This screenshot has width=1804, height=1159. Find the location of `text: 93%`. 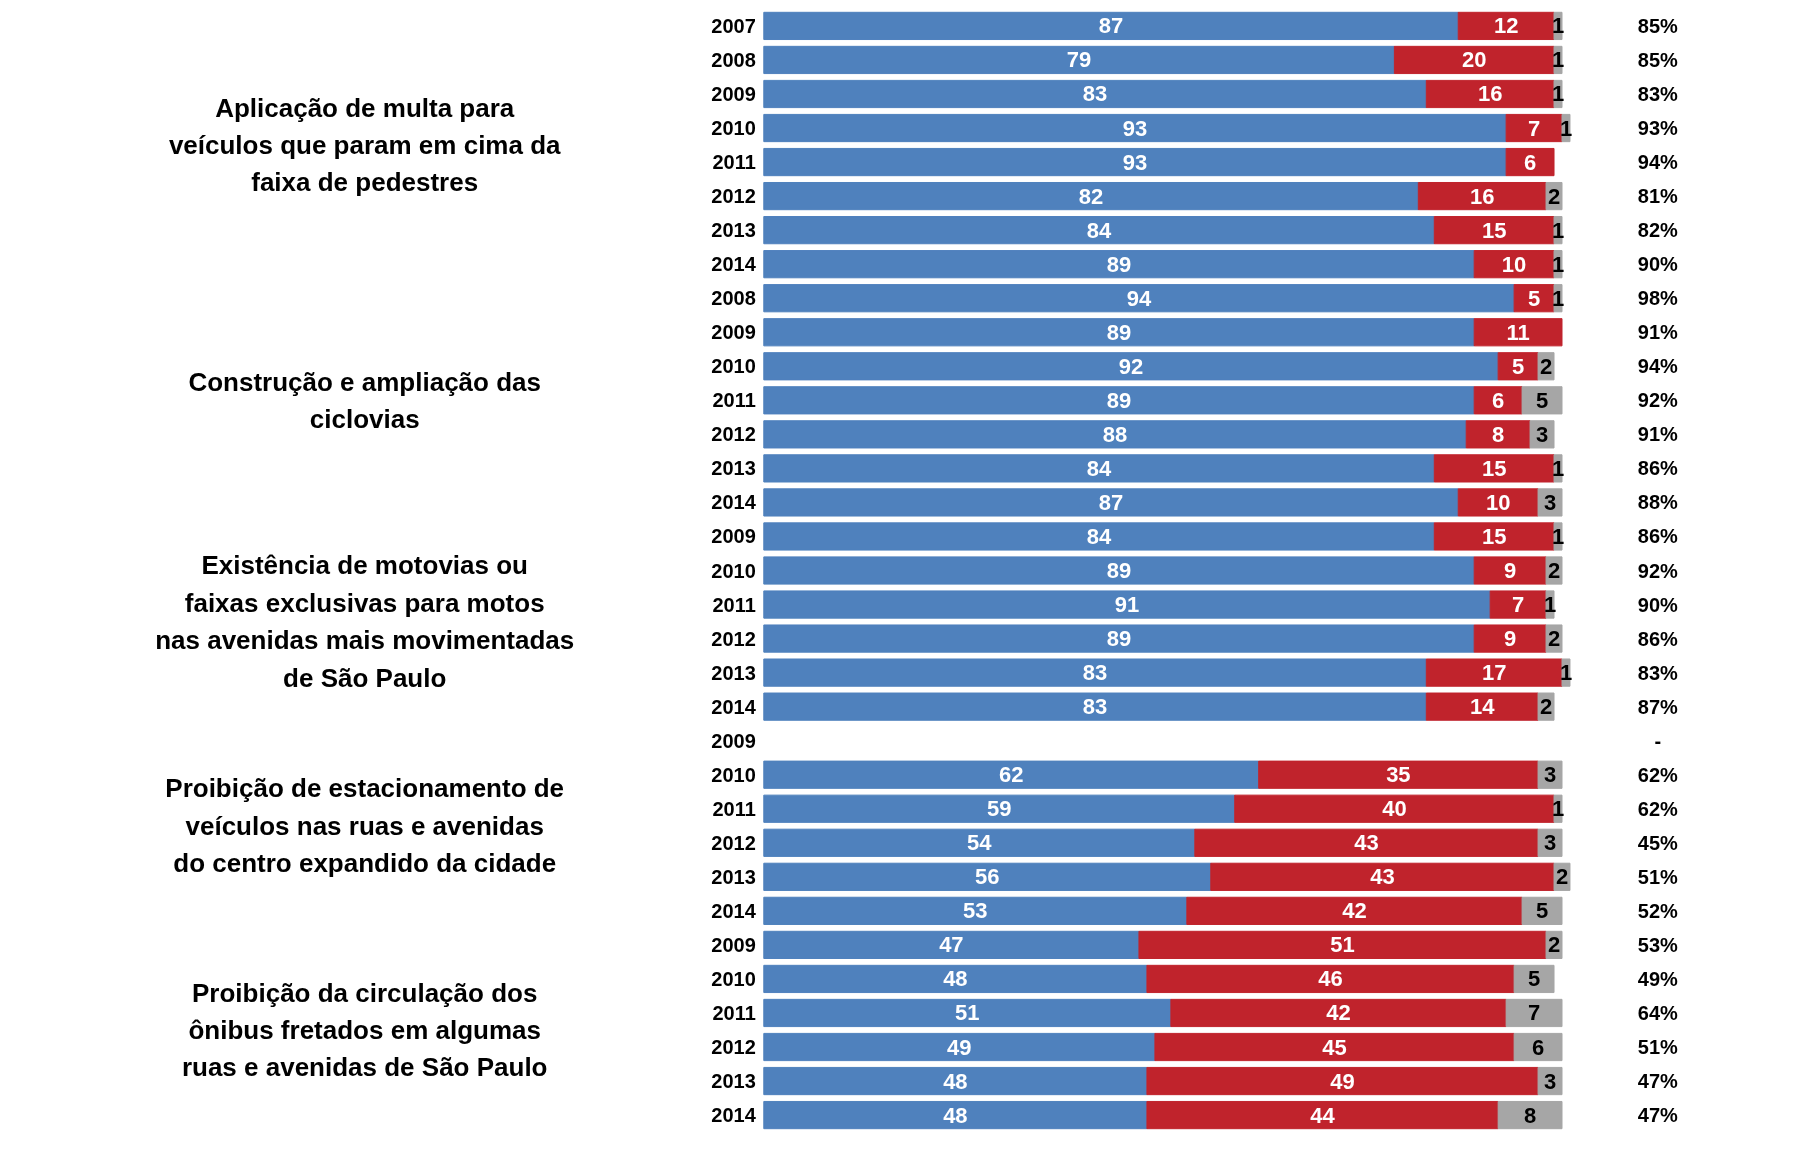

text: 93% is located at coordinates (1658, 128).